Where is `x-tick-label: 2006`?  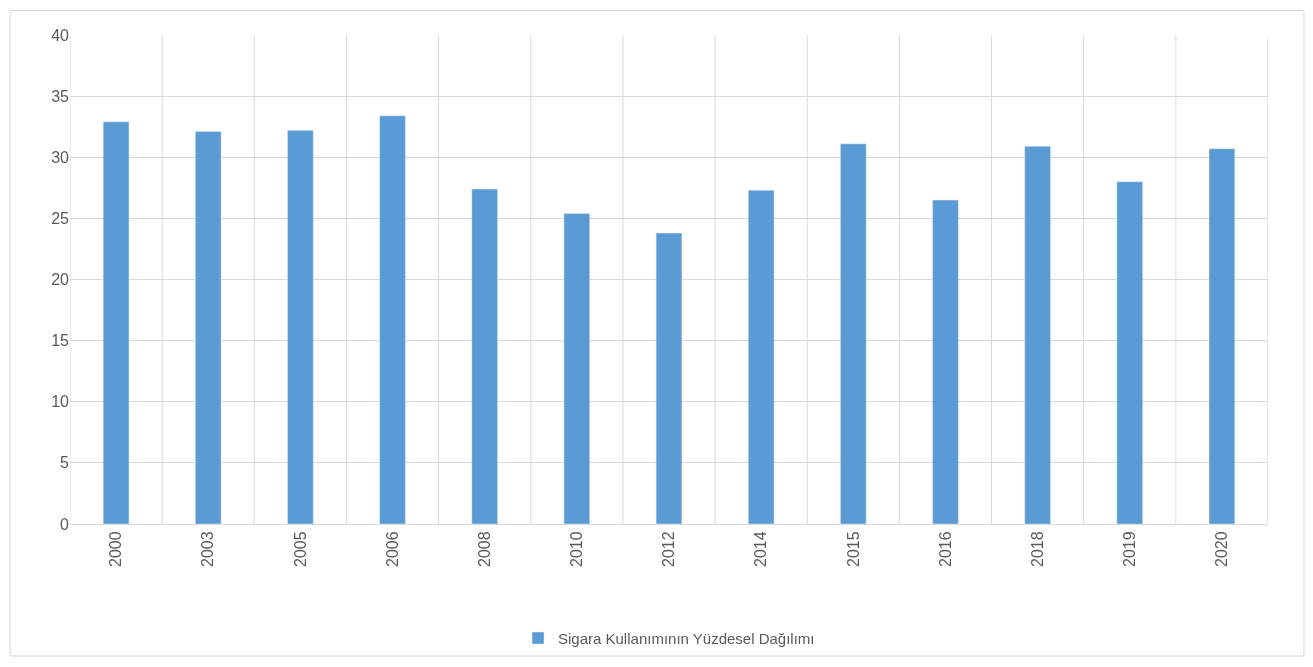 x-tick-label: 2006 is located at coordinates (392, 549).